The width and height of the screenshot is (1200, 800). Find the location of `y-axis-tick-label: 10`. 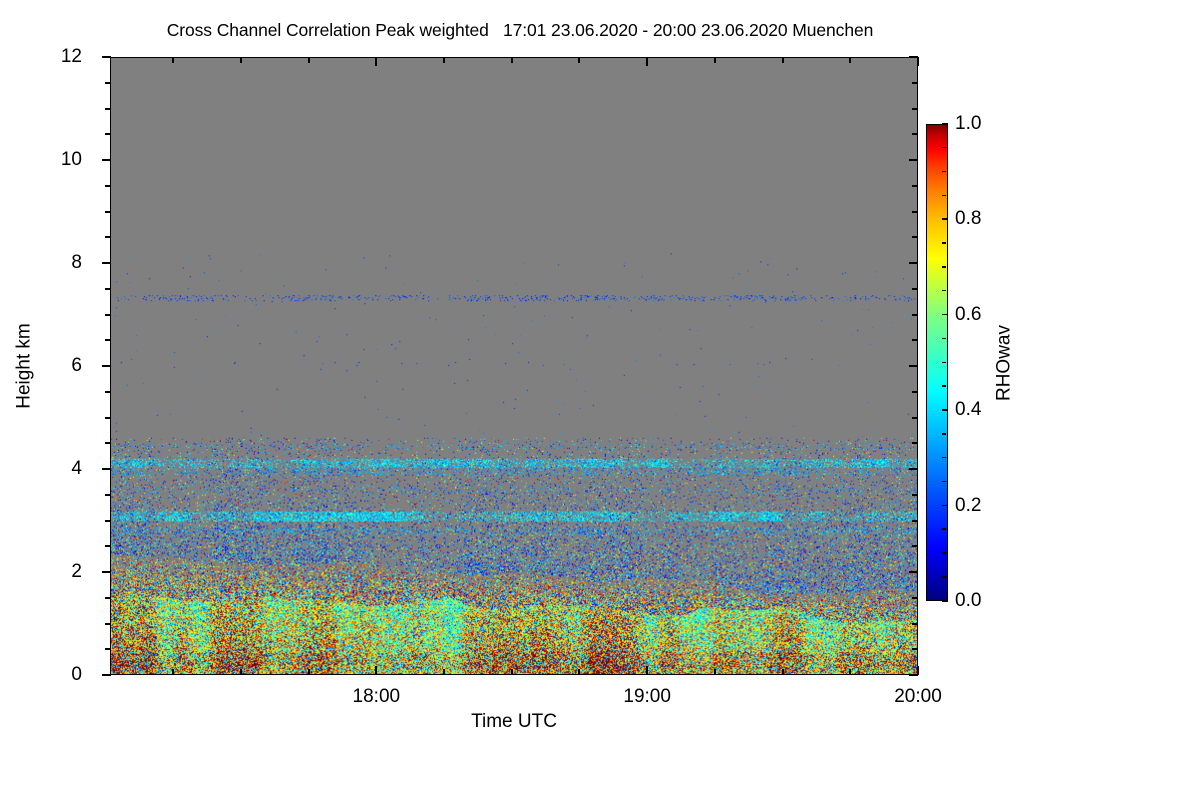

y-axis-tick-label: 10 is located at coordinates (71, 159).